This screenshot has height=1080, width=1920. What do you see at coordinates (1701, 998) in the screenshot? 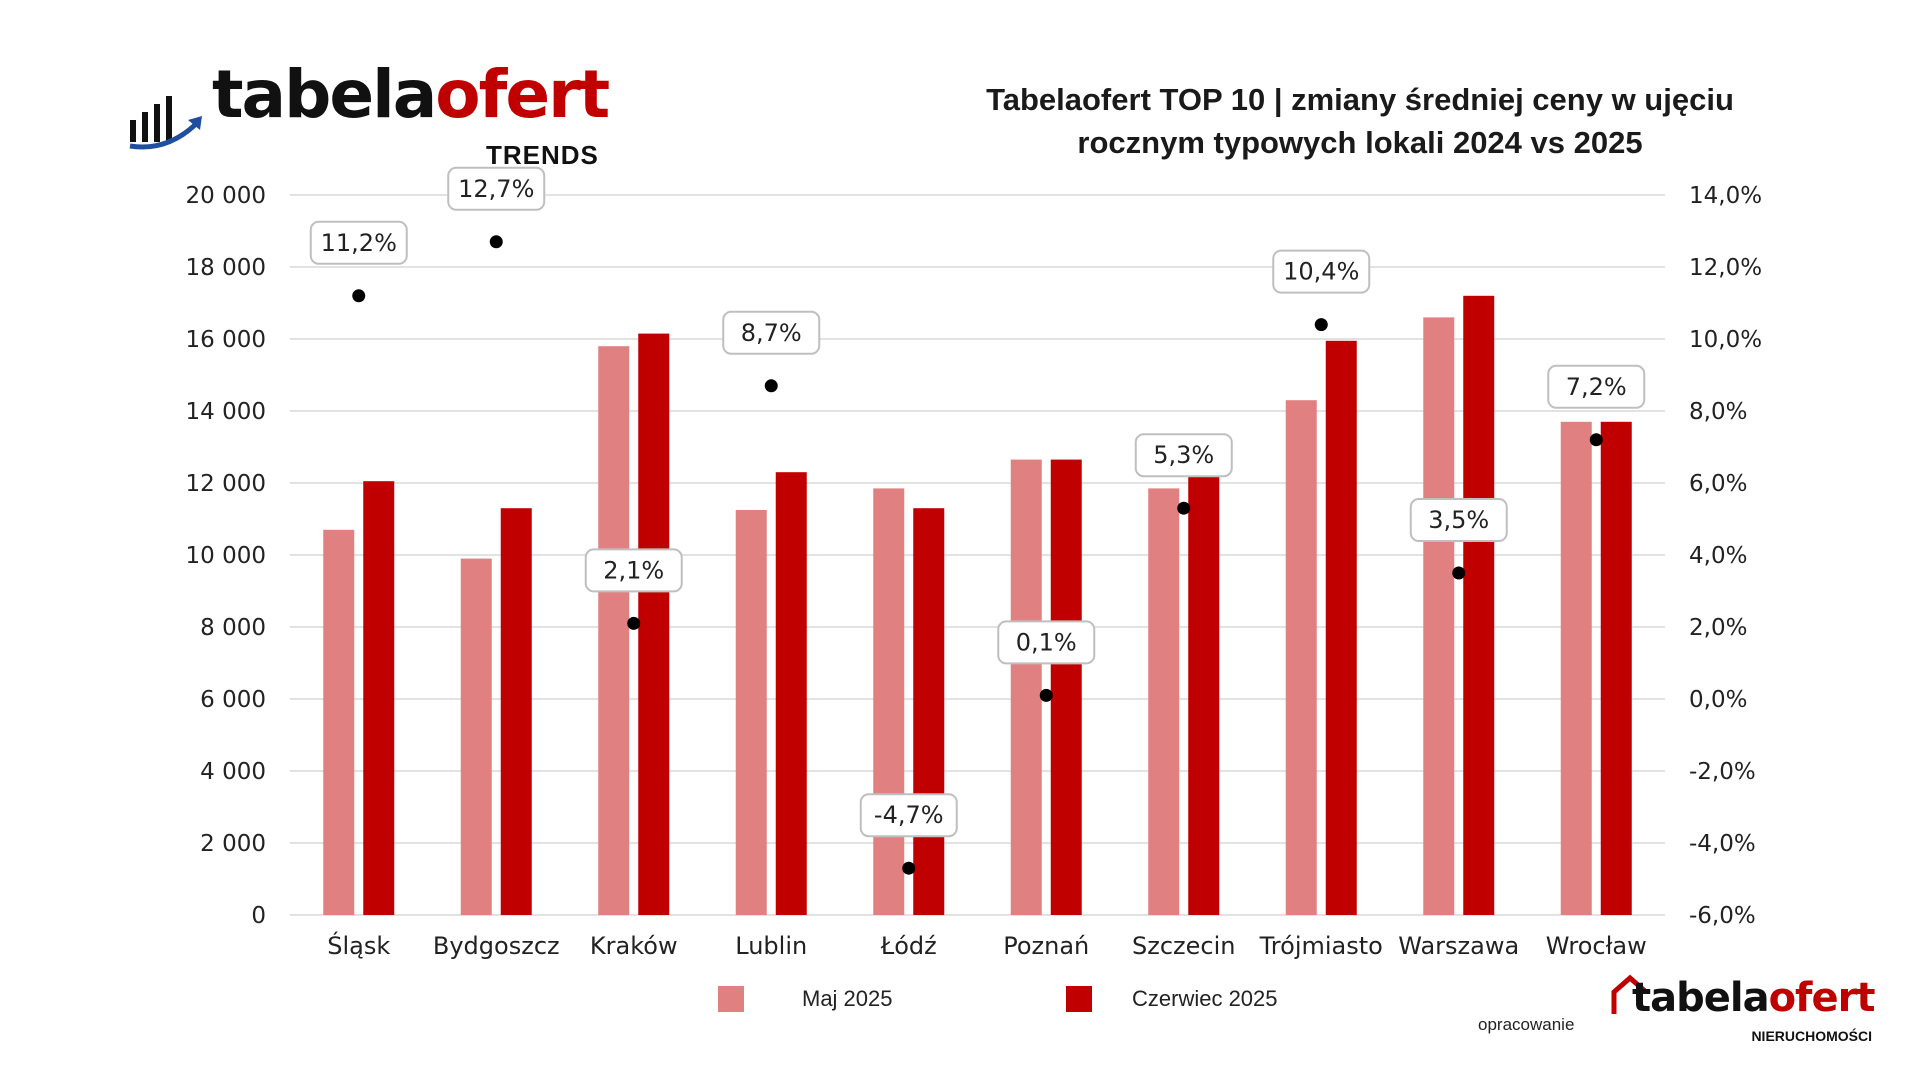
I see `footer-logo-main: tabela` at bounding box center [1701, 998].